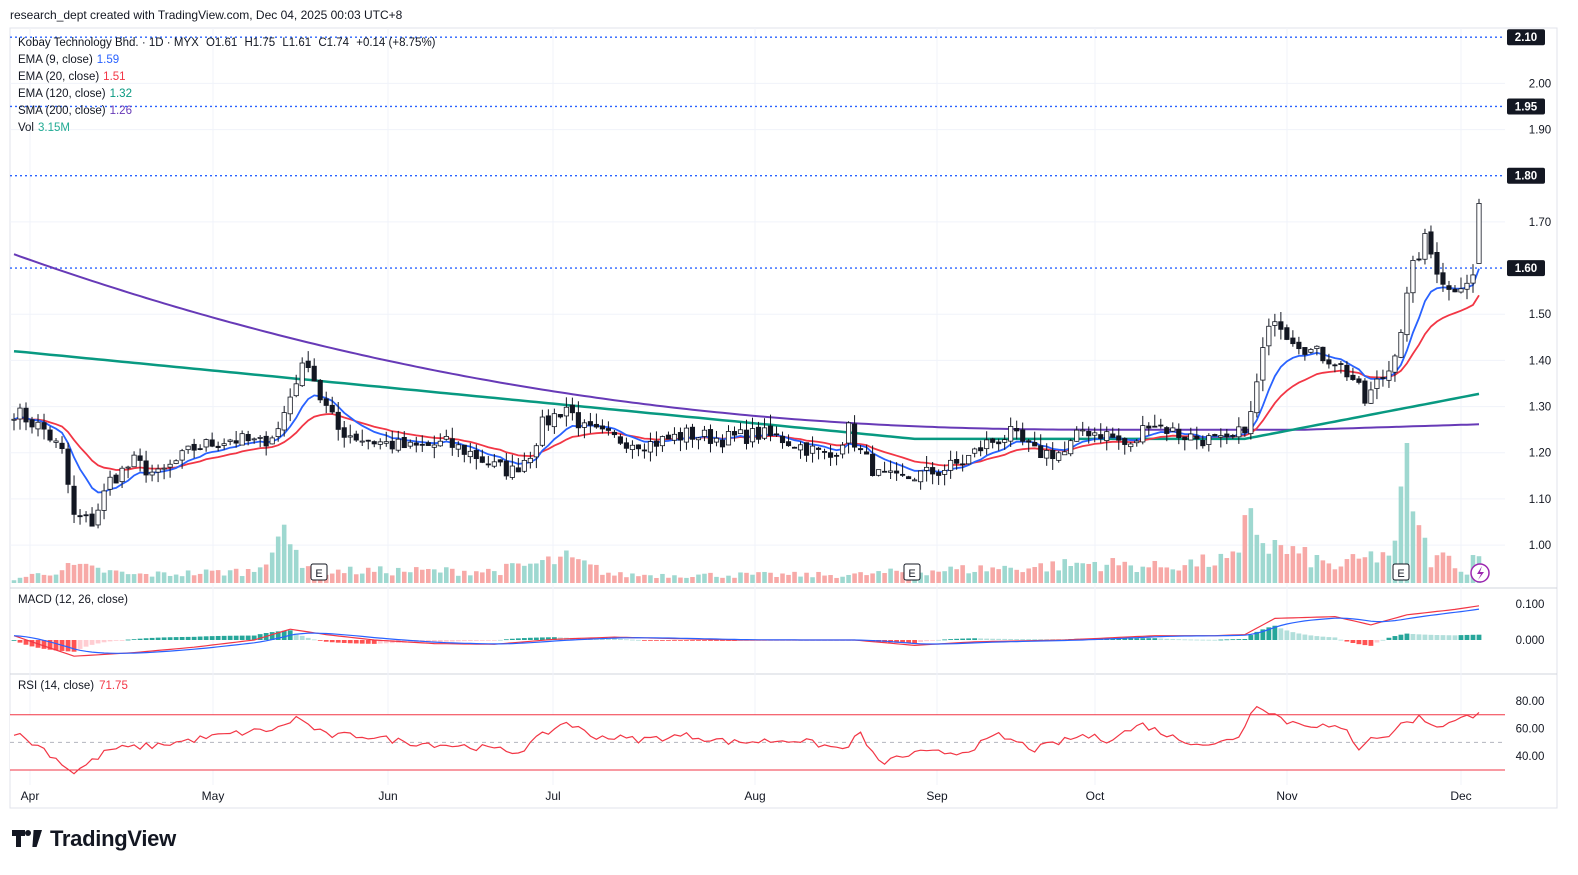 Image resolution: width=1578 pixels, height=875 pixels. Describe the element at coordinates (44, 128) in the screenshot. I see `legend-volume: Vol 3.15M` at that location.